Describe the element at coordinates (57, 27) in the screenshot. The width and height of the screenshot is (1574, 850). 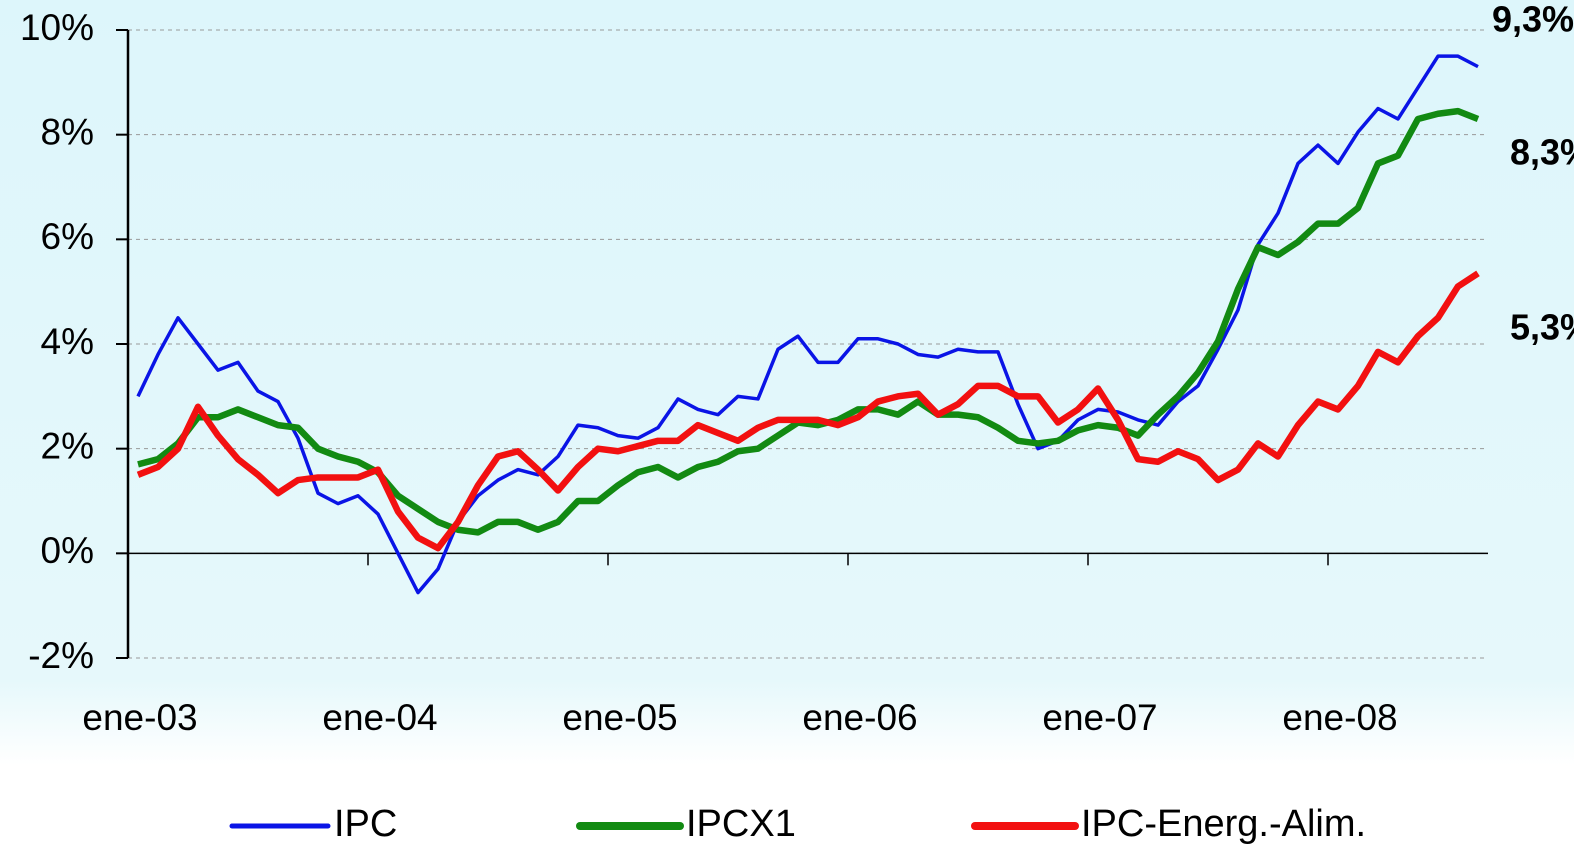
I see `y-tick-label: 10%` at that location.